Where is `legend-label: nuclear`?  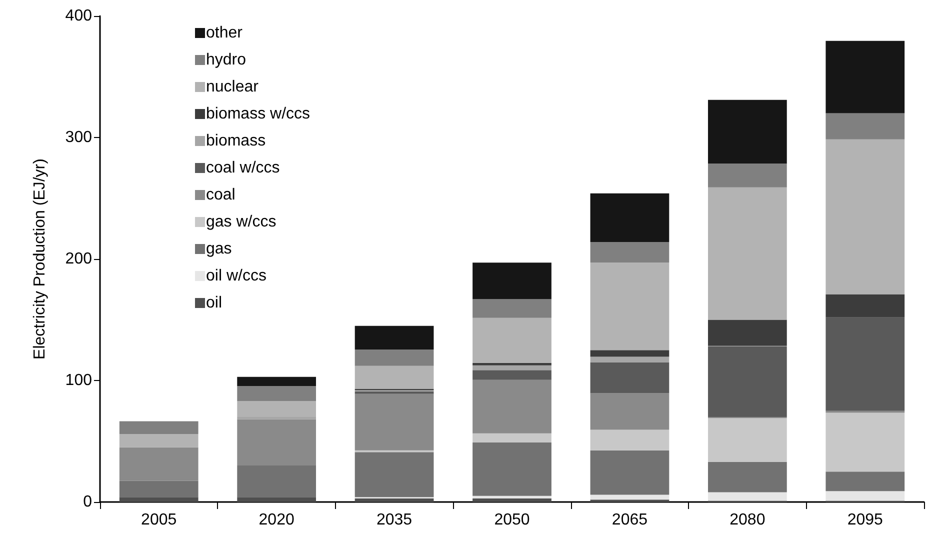 legend-label: nuclear is located at coordinates (233, 87).